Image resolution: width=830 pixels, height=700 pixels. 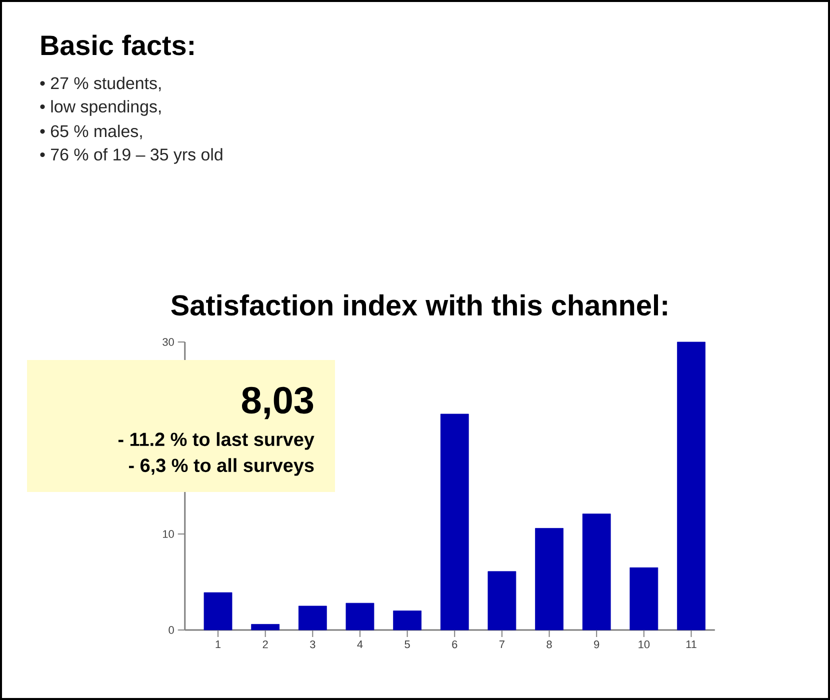 What do you see at coordinates (644, 644) in the screenshot?
I see `x-tick-label: 10` at bounding box center [644, 644].